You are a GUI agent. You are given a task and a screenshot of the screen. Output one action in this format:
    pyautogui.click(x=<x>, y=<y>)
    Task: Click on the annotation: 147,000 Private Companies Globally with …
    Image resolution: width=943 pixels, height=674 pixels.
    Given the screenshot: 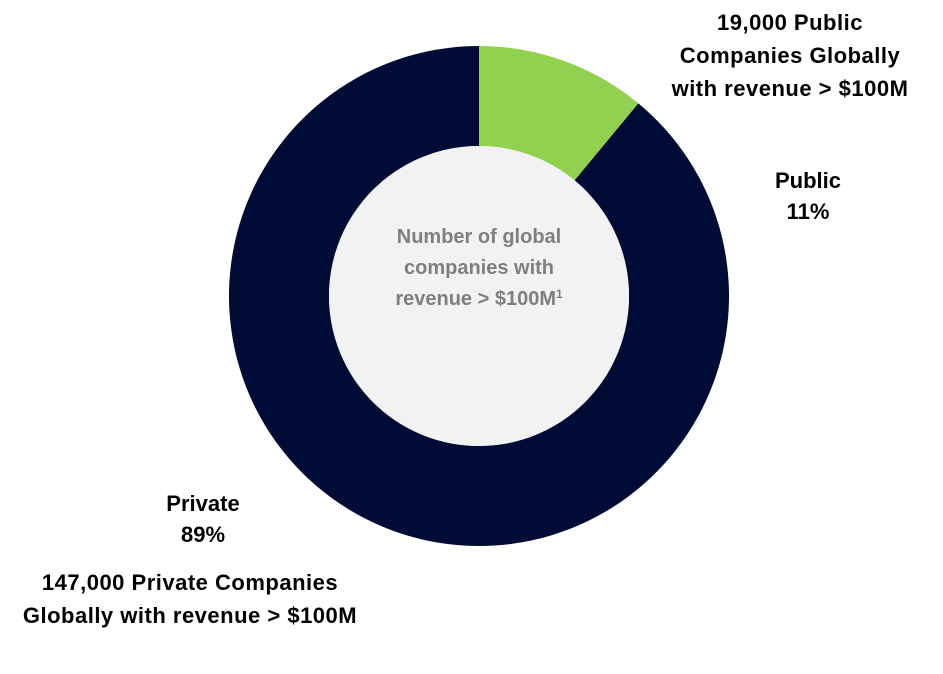 What is the action you would take?
    pyautogui.click(x=190, y=599)
    